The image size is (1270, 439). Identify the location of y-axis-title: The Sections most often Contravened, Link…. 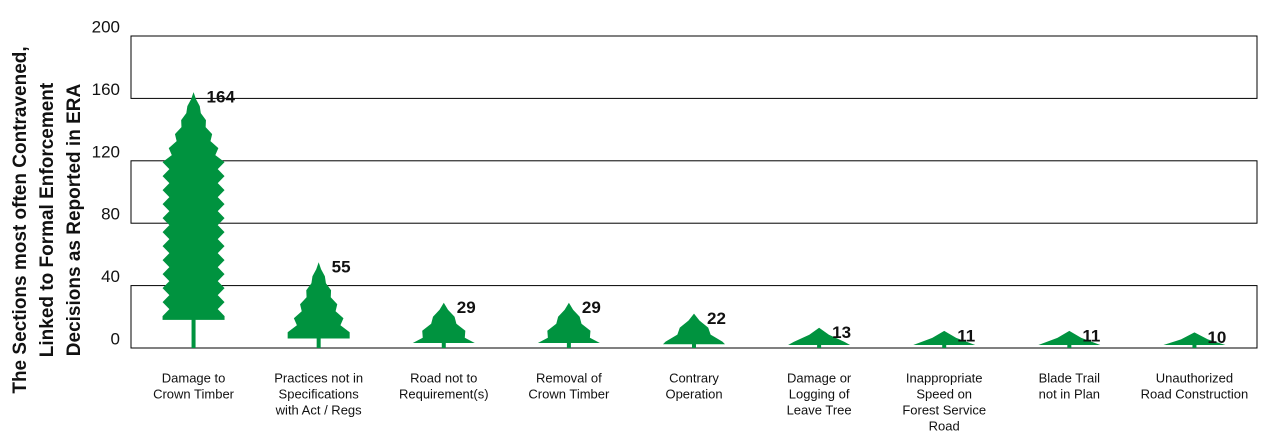
(47, 219).